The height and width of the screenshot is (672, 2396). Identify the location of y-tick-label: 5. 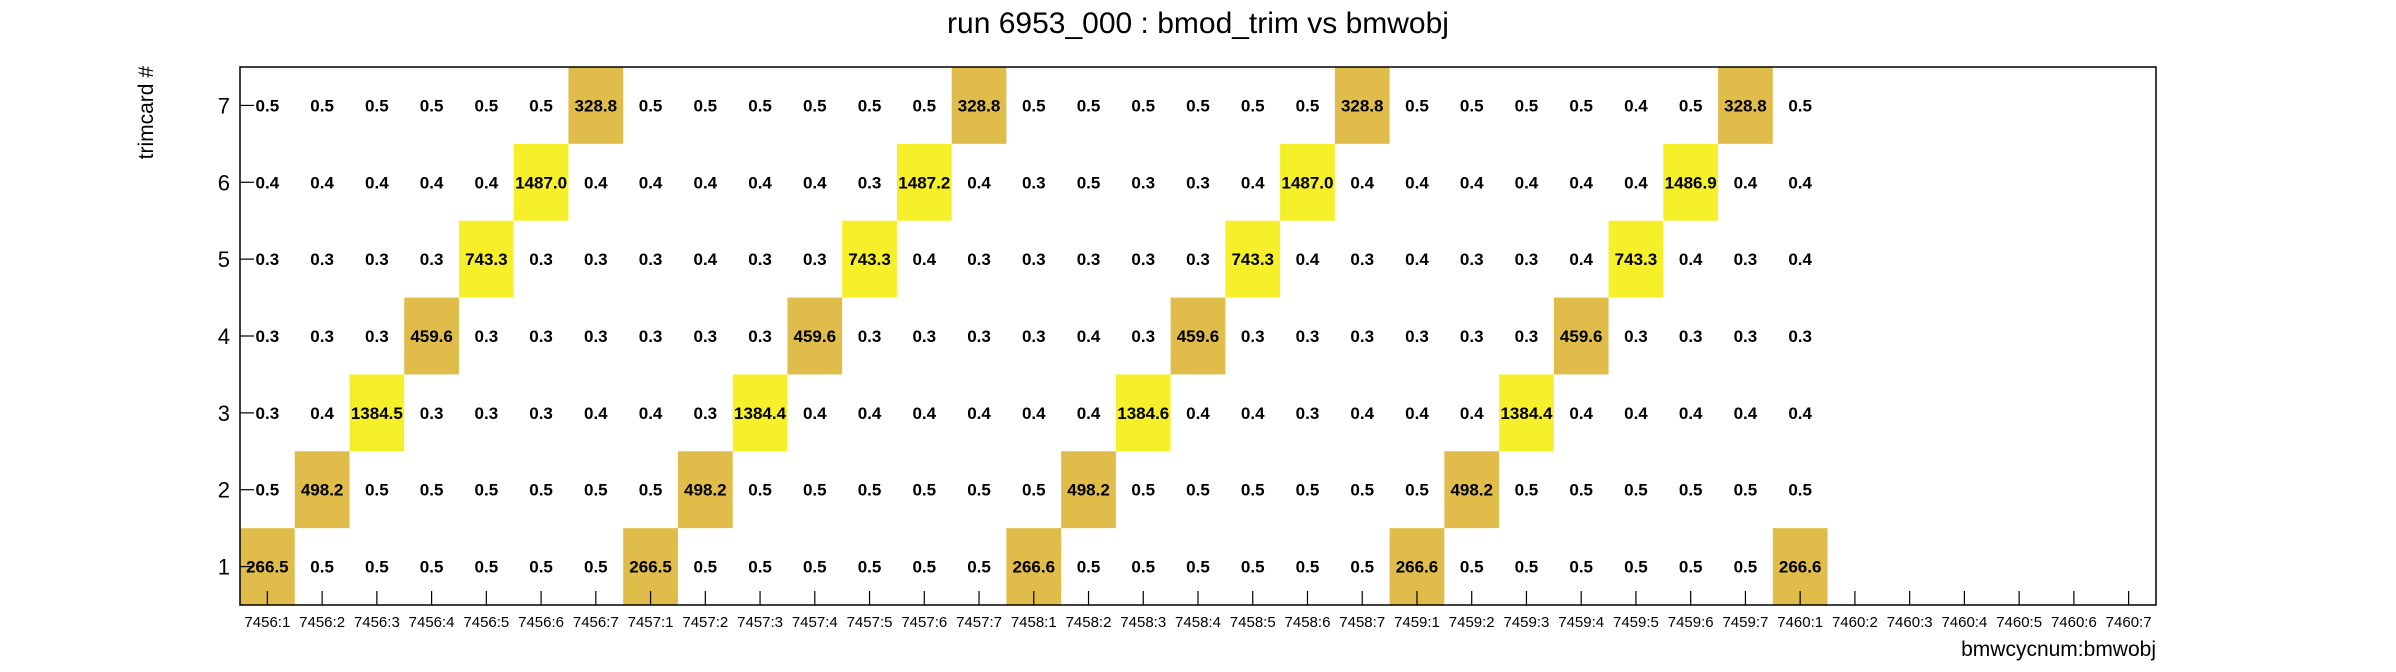
(224, 259).